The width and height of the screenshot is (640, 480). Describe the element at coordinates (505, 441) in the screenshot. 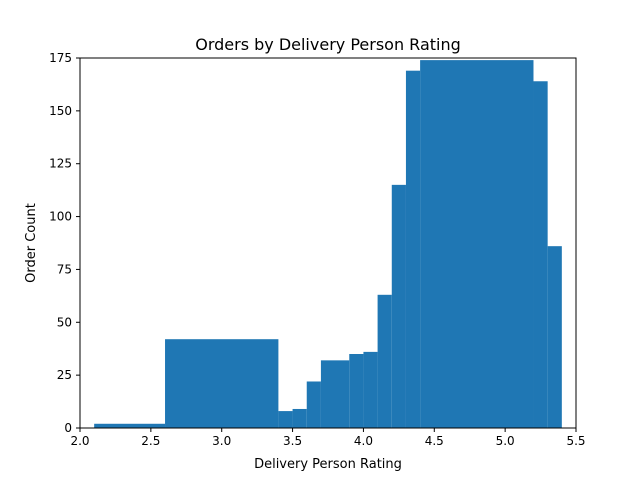

I see `x-tick-label: 5.0` at that location.